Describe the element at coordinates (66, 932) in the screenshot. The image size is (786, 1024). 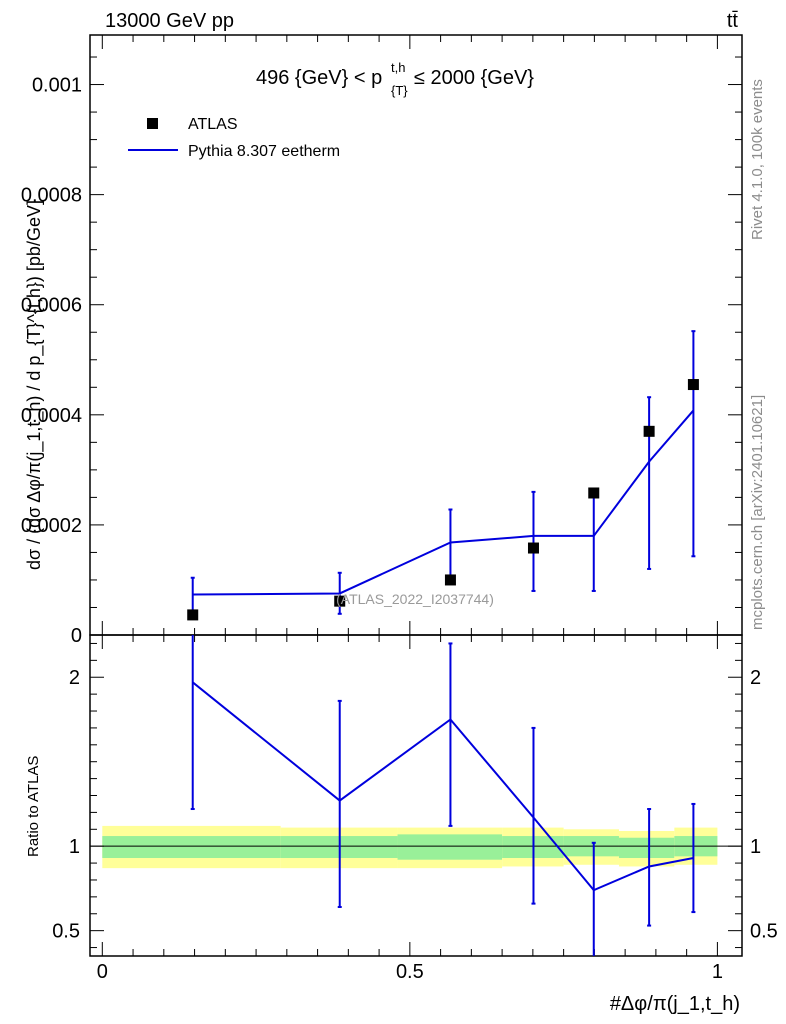
I see `ratio-y-tick-label: 0.5` at that location.